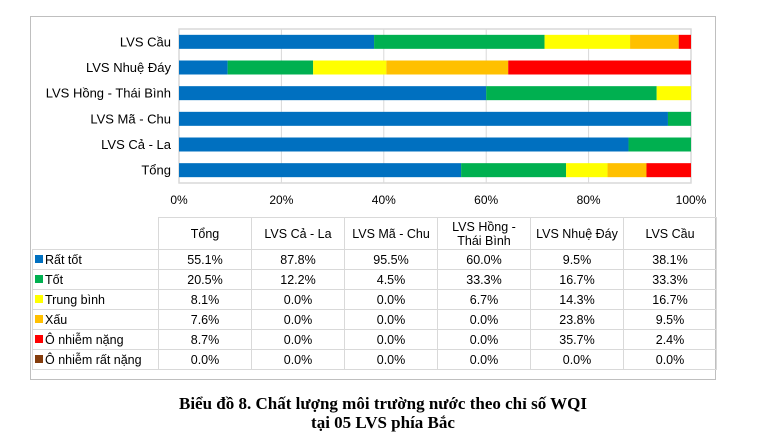 This screenshot has height=438, width=766. I want to click on table-cell: 20.5%, so click(205, 279).